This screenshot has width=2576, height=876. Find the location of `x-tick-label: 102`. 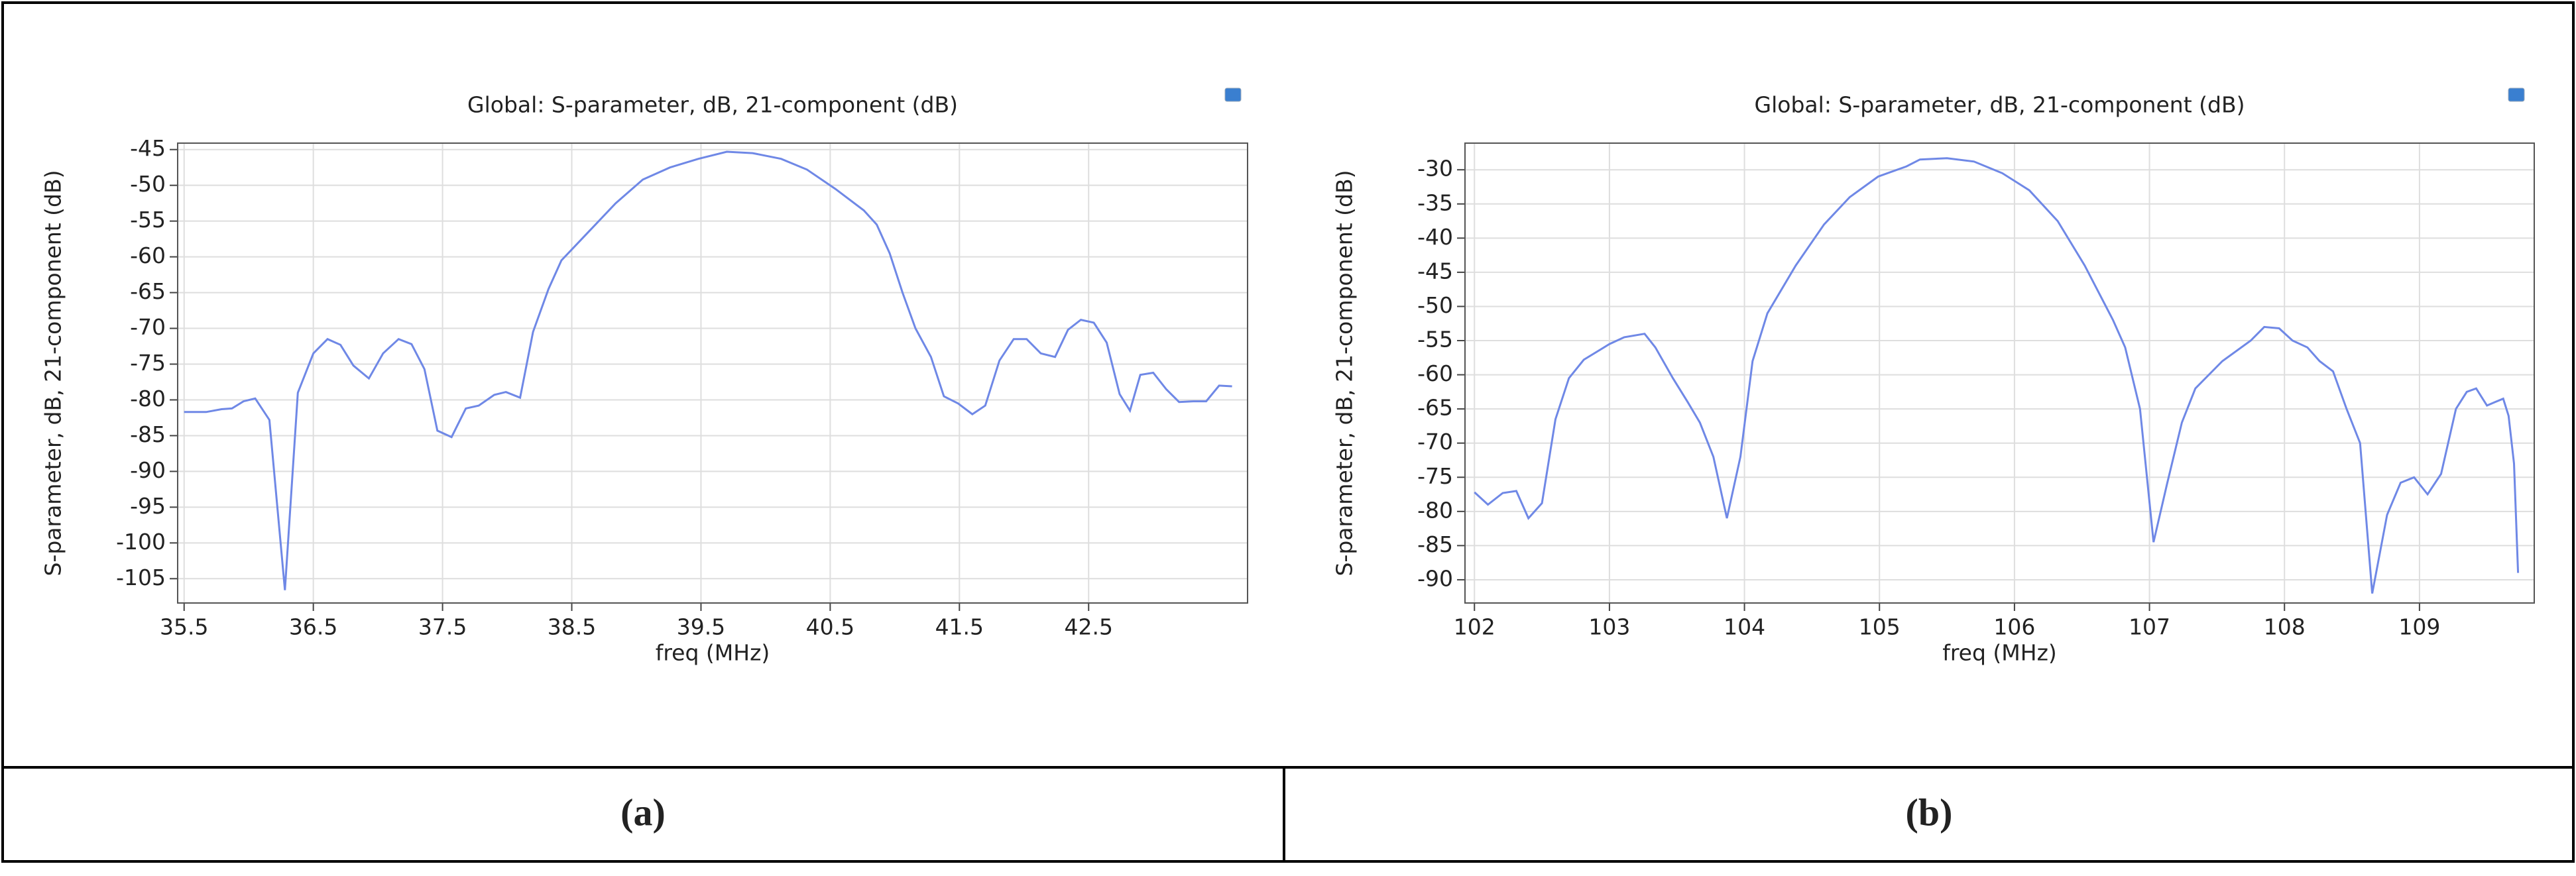

x-tick-label: 102 is located at coordinates (1475, 627).